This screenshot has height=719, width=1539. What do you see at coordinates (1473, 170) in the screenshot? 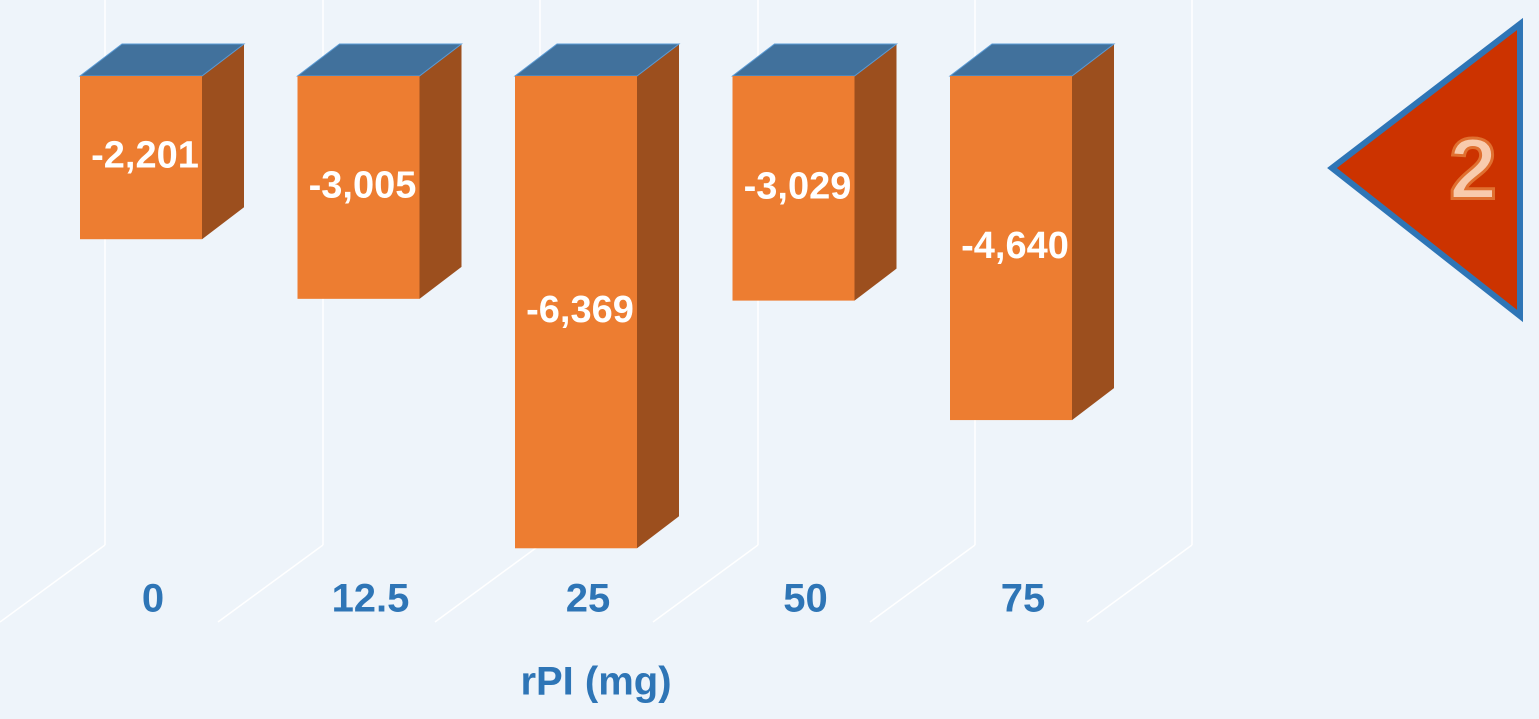
I see `badge-text: 2` at bounding box center [1473, 170].